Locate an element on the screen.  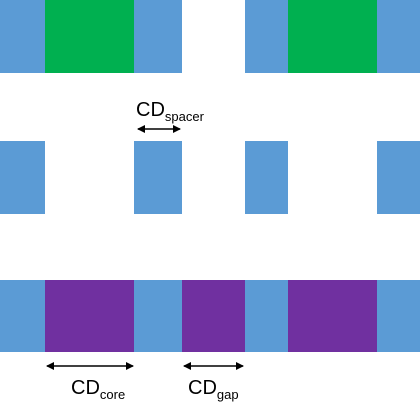
cd-gap-label: CDgap is located at coordinates (213, 389).